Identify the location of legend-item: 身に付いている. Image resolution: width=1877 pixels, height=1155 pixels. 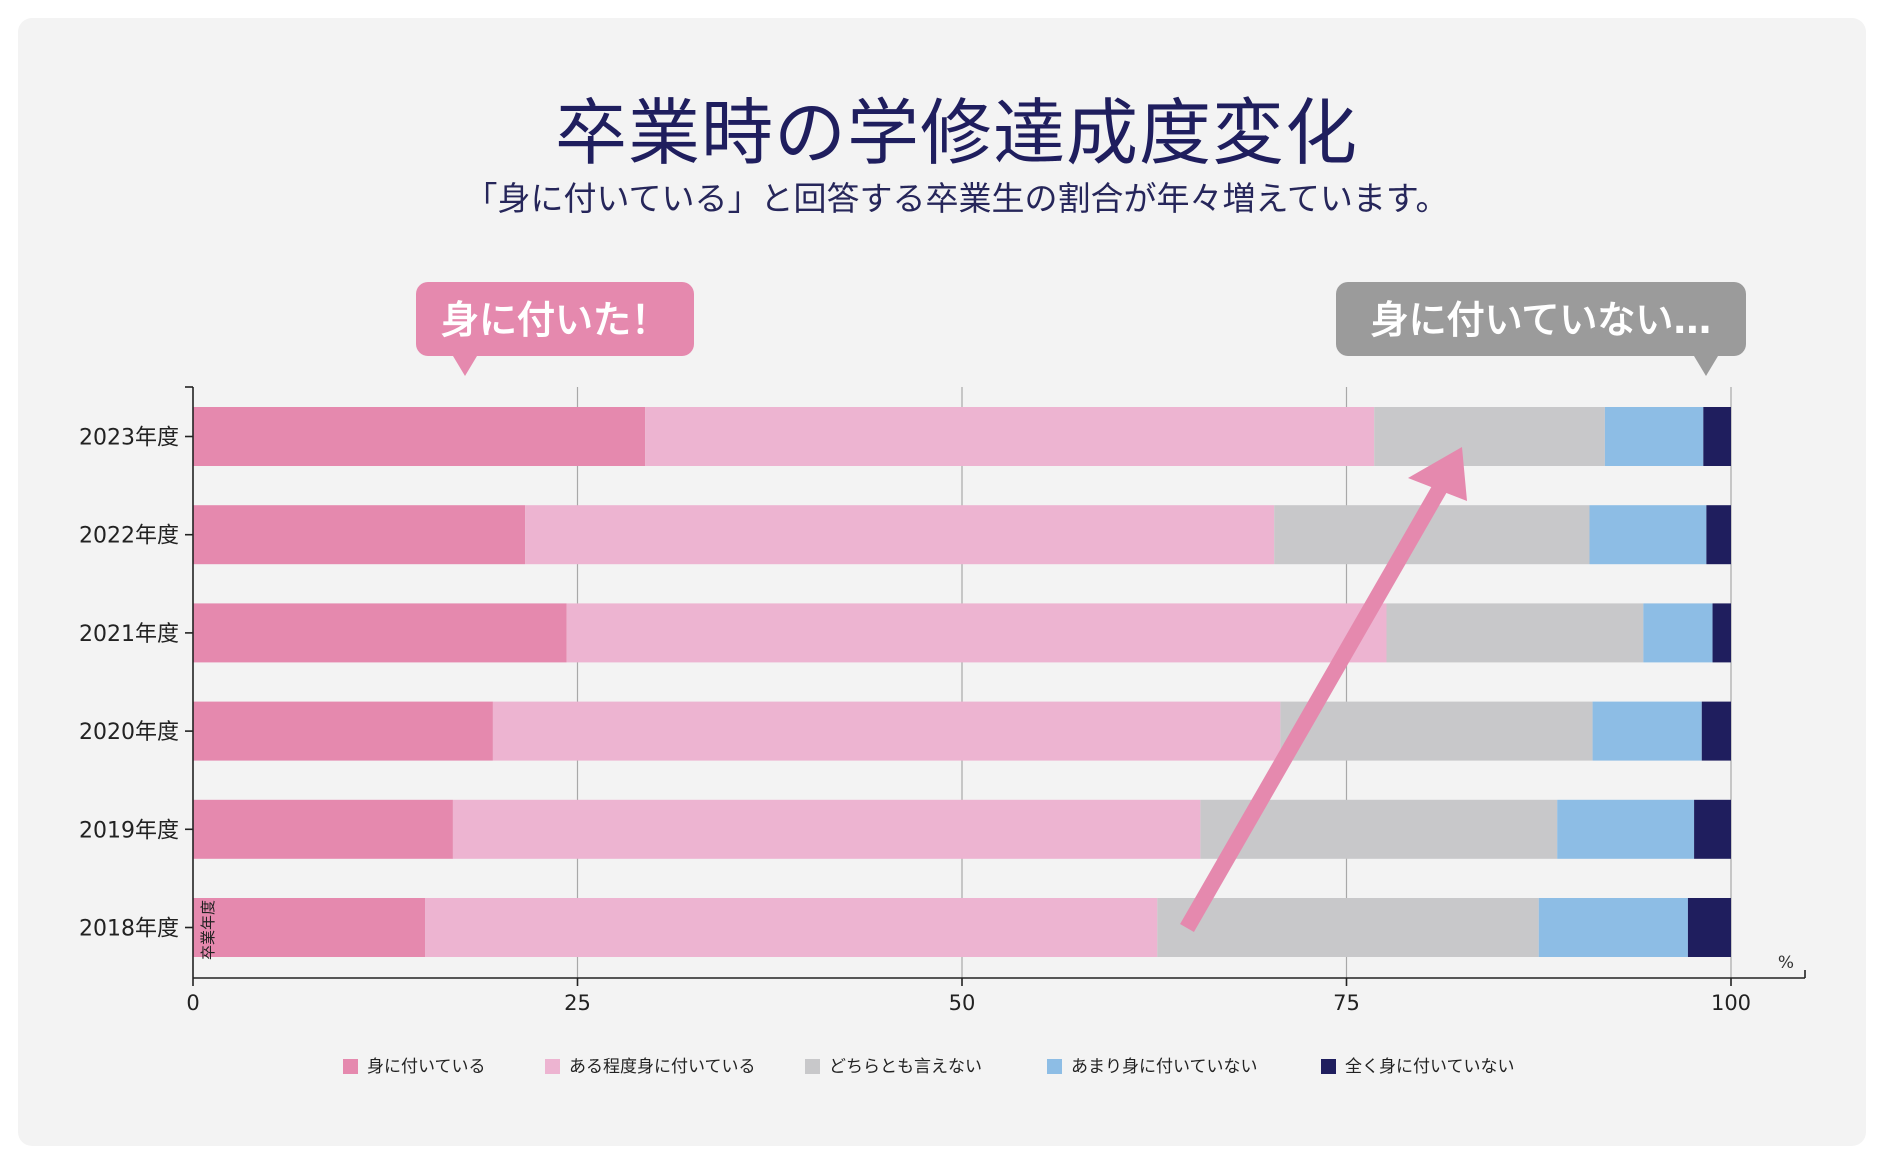
(414, 1067).